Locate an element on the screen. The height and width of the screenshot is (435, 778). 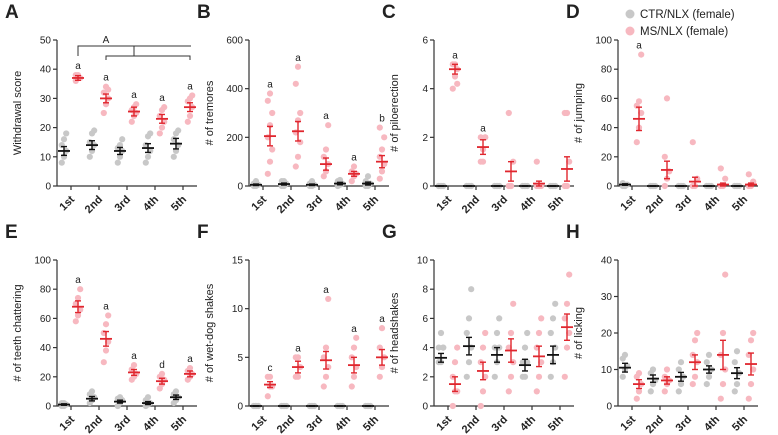
y-tick-label-d: 80 is located at coordinates (607, 70).